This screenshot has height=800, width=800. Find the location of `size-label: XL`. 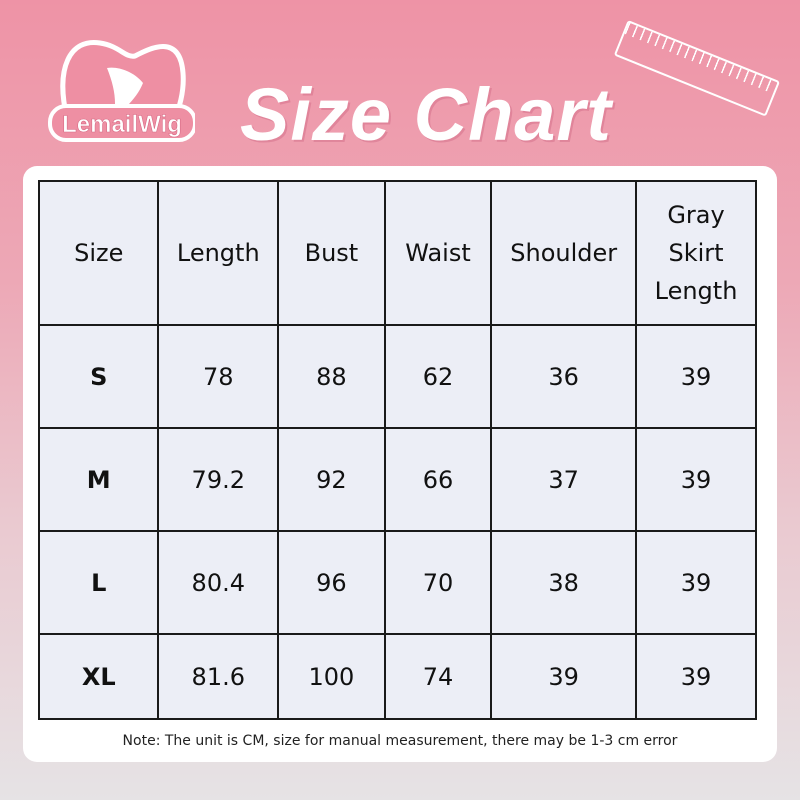

size-label: XL is located at coordinates (98, 676).